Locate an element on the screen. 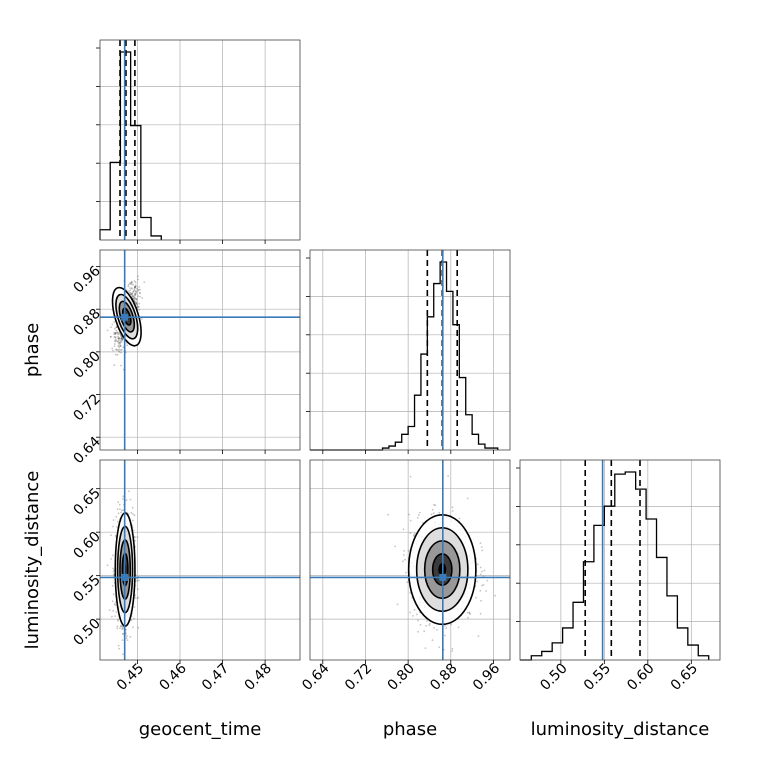 Image resolution: width=760 pixels, height=760 pixels. luminosity_distance_hist-frame is located at coordinates (620, 560).